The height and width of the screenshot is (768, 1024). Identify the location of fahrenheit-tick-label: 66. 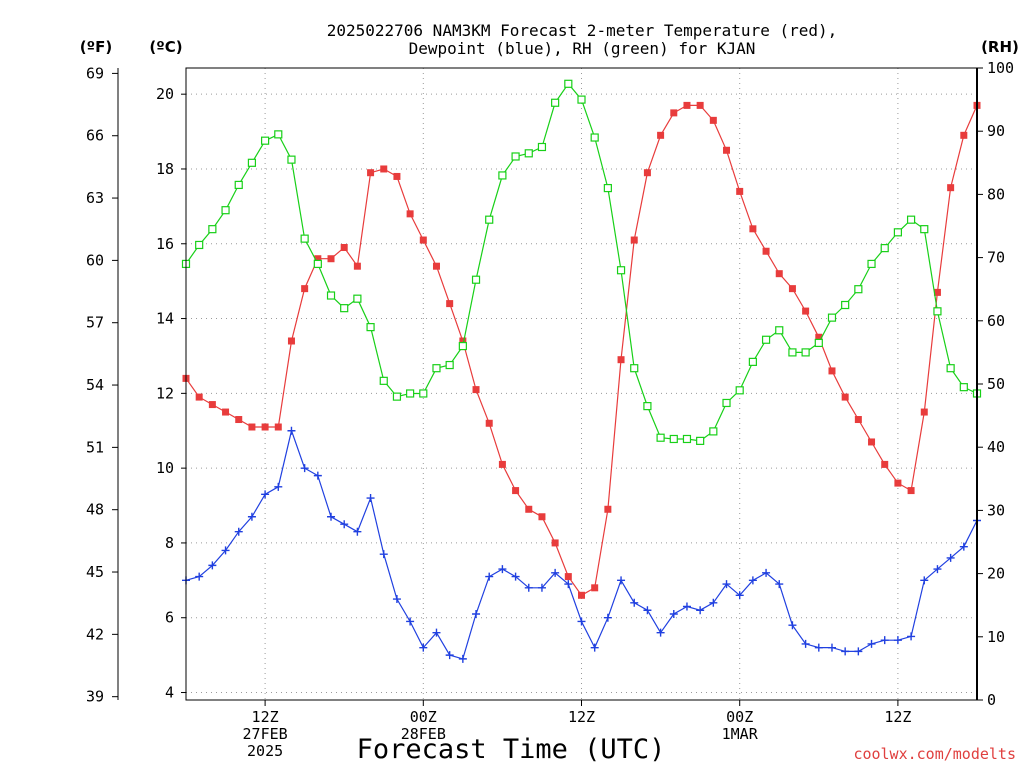
(95, 136).